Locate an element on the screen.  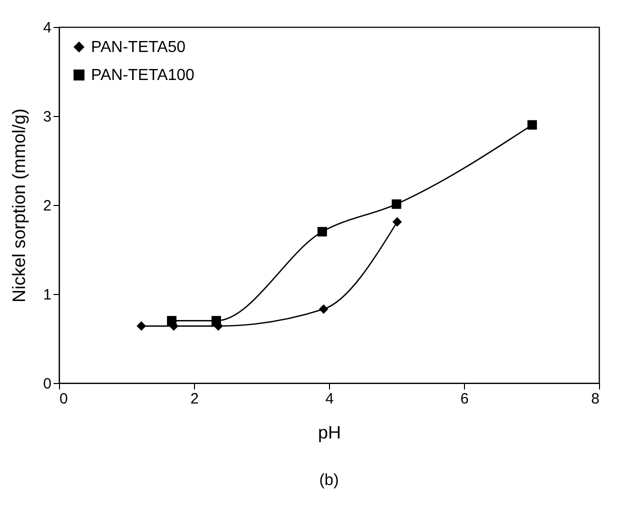
x-tick-label: 8 is located at coordinates (595, 399).